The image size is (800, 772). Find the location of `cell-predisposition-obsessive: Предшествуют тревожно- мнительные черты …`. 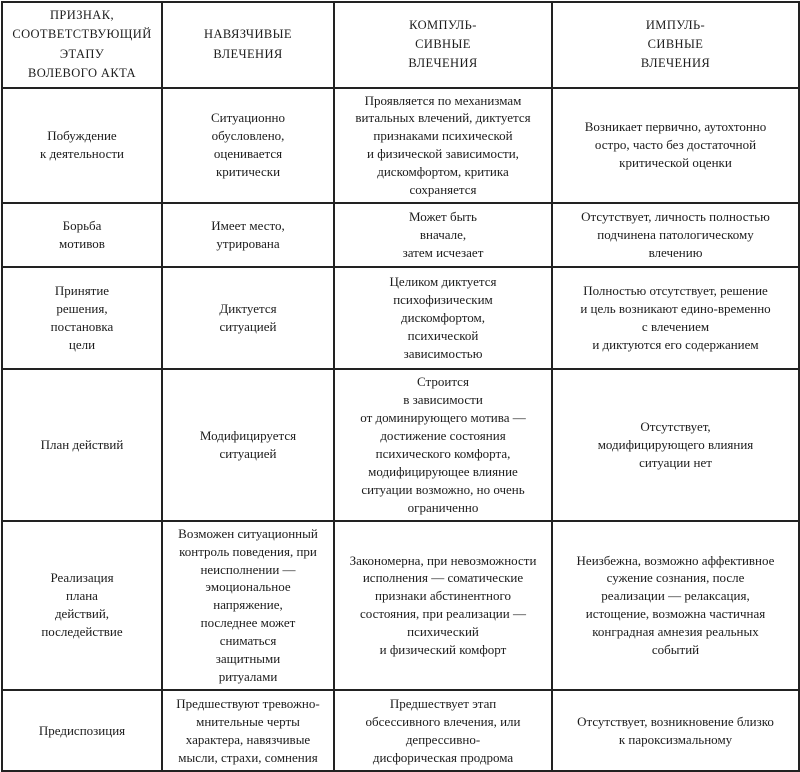

cell-predisposition-obsessive: Предшествуют тревожно- мнительные черты … is located at coordinates (248, 730).